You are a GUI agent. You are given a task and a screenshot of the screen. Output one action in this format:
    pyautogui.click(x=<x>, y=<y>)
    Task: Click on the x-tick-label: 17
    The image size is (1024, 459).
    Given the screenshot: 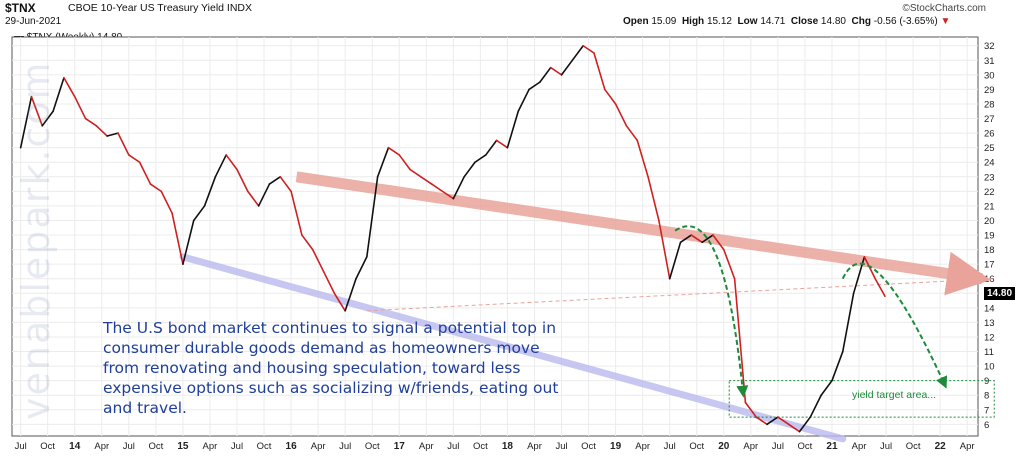 What is the action you would take?
    pyautogui.click(x=400, y=446)
    